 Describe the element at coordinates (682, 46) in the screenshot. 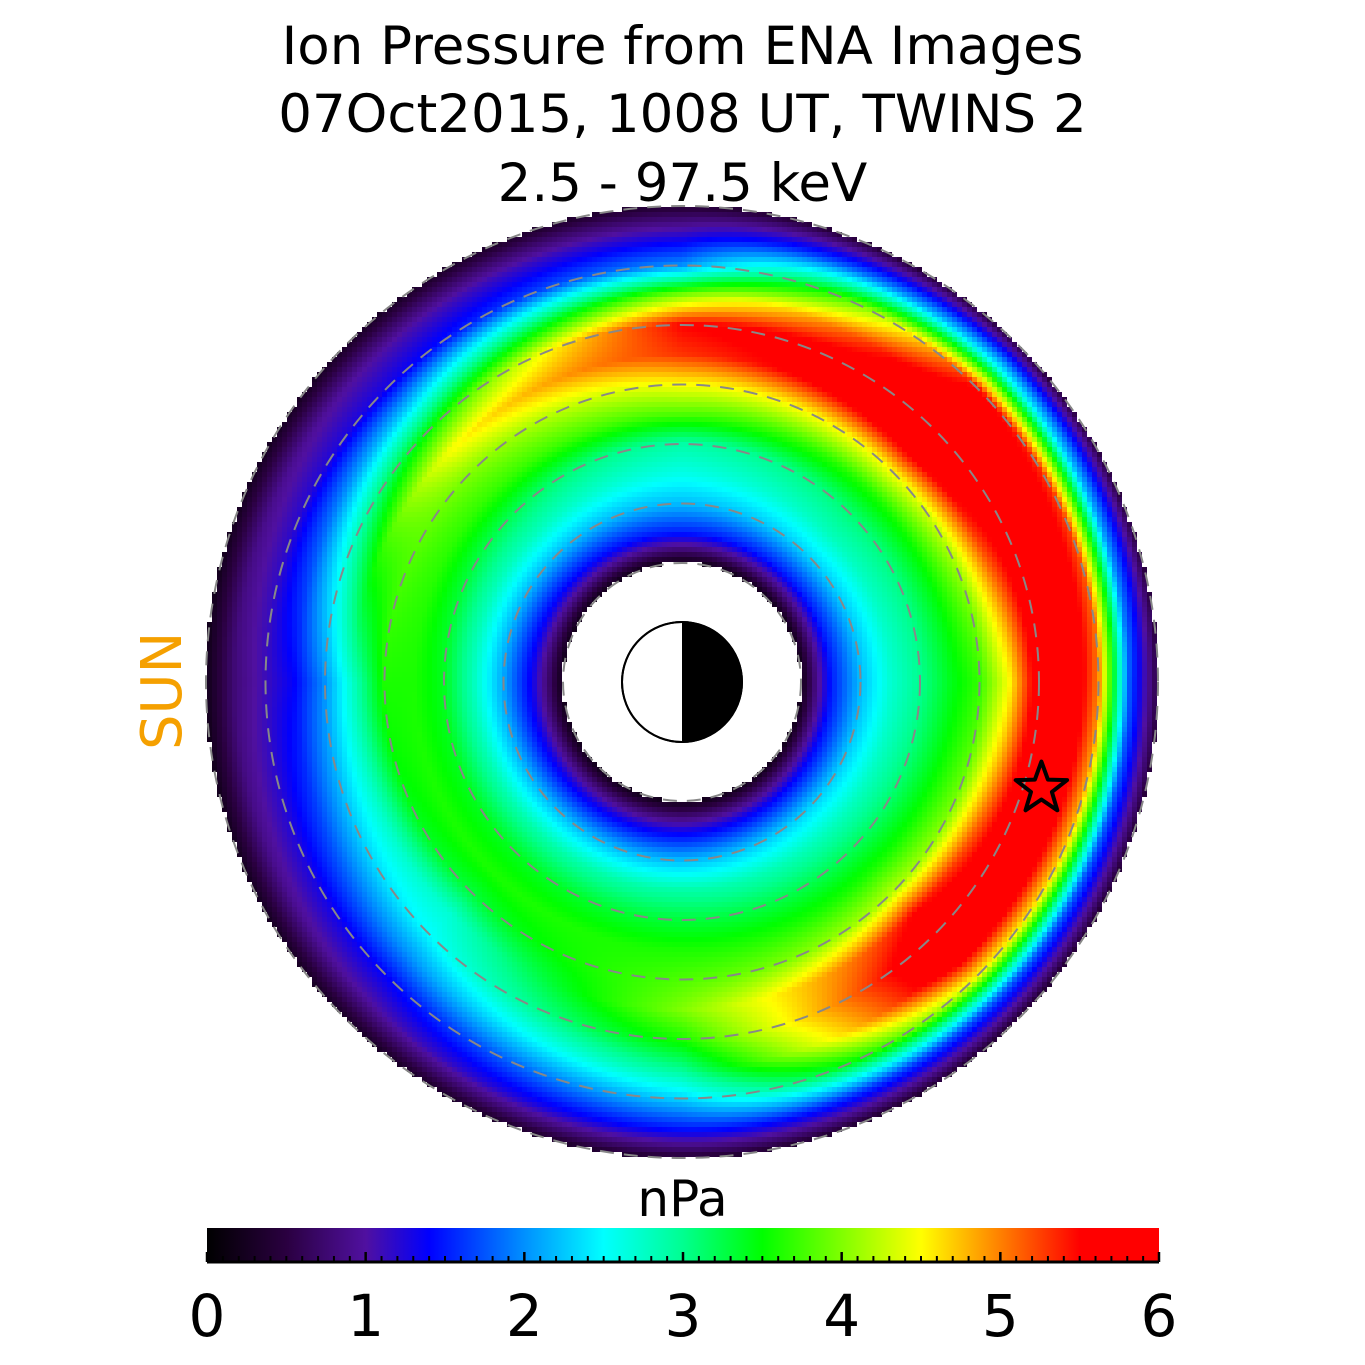

I see `title-line-1: Ion Pressure from ENA Images` at that location.